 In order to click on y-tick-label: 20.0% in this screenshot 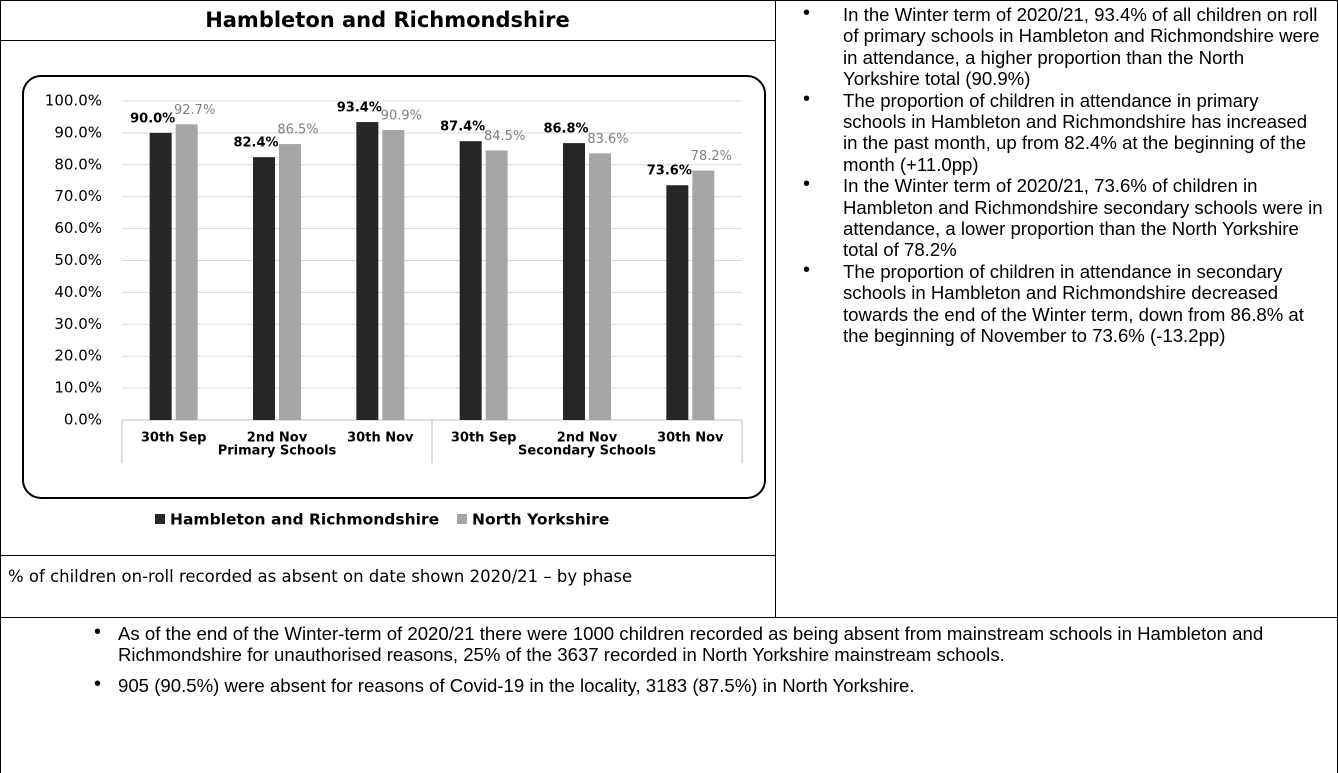, I will do `click(78, 356)`.